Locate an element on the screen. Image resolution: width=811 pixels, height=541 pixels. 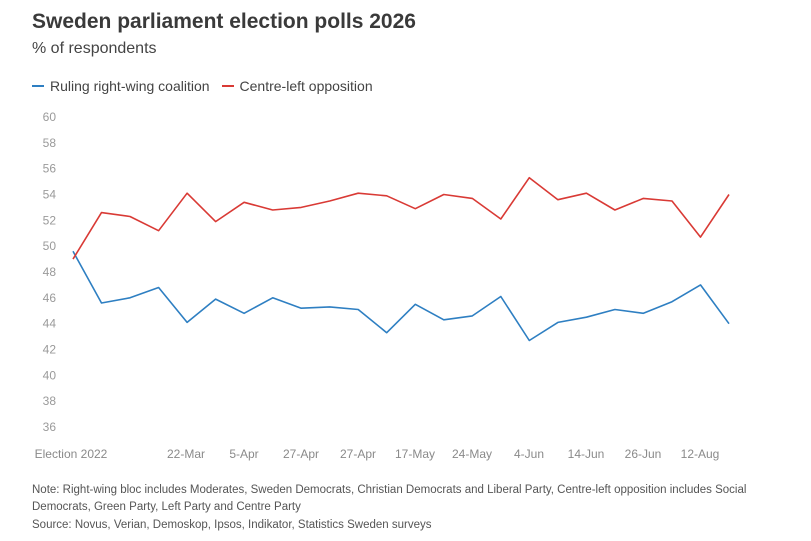
x-tick-label: 5-Apr is located at coordinates (243, 454).